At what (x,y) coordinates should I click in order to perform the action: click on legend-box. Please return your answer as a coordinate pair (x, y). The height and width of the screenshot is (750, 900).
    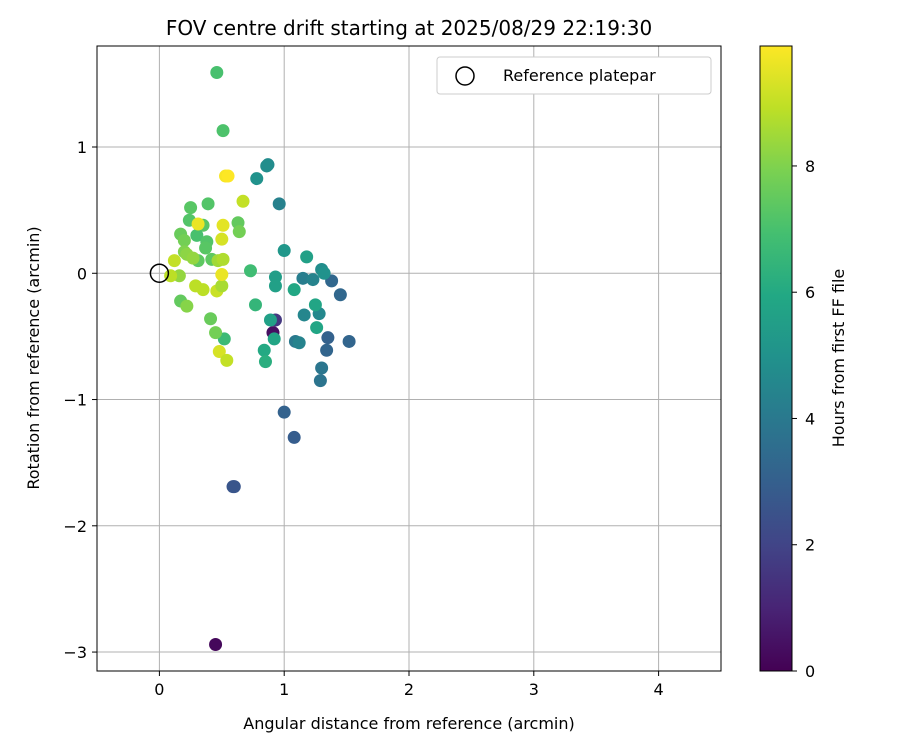
    Looking at the image, I should click on (574, 75).